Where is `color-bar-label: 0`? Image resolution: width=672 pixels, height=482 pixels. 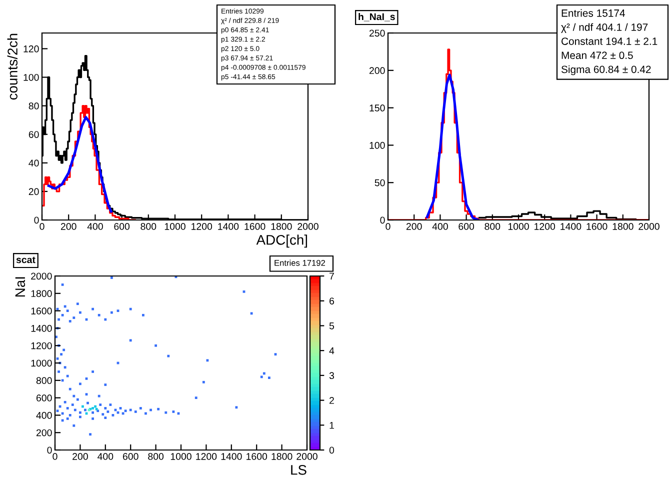 color-bar-label: 0 is located at coordinates (331, 450).